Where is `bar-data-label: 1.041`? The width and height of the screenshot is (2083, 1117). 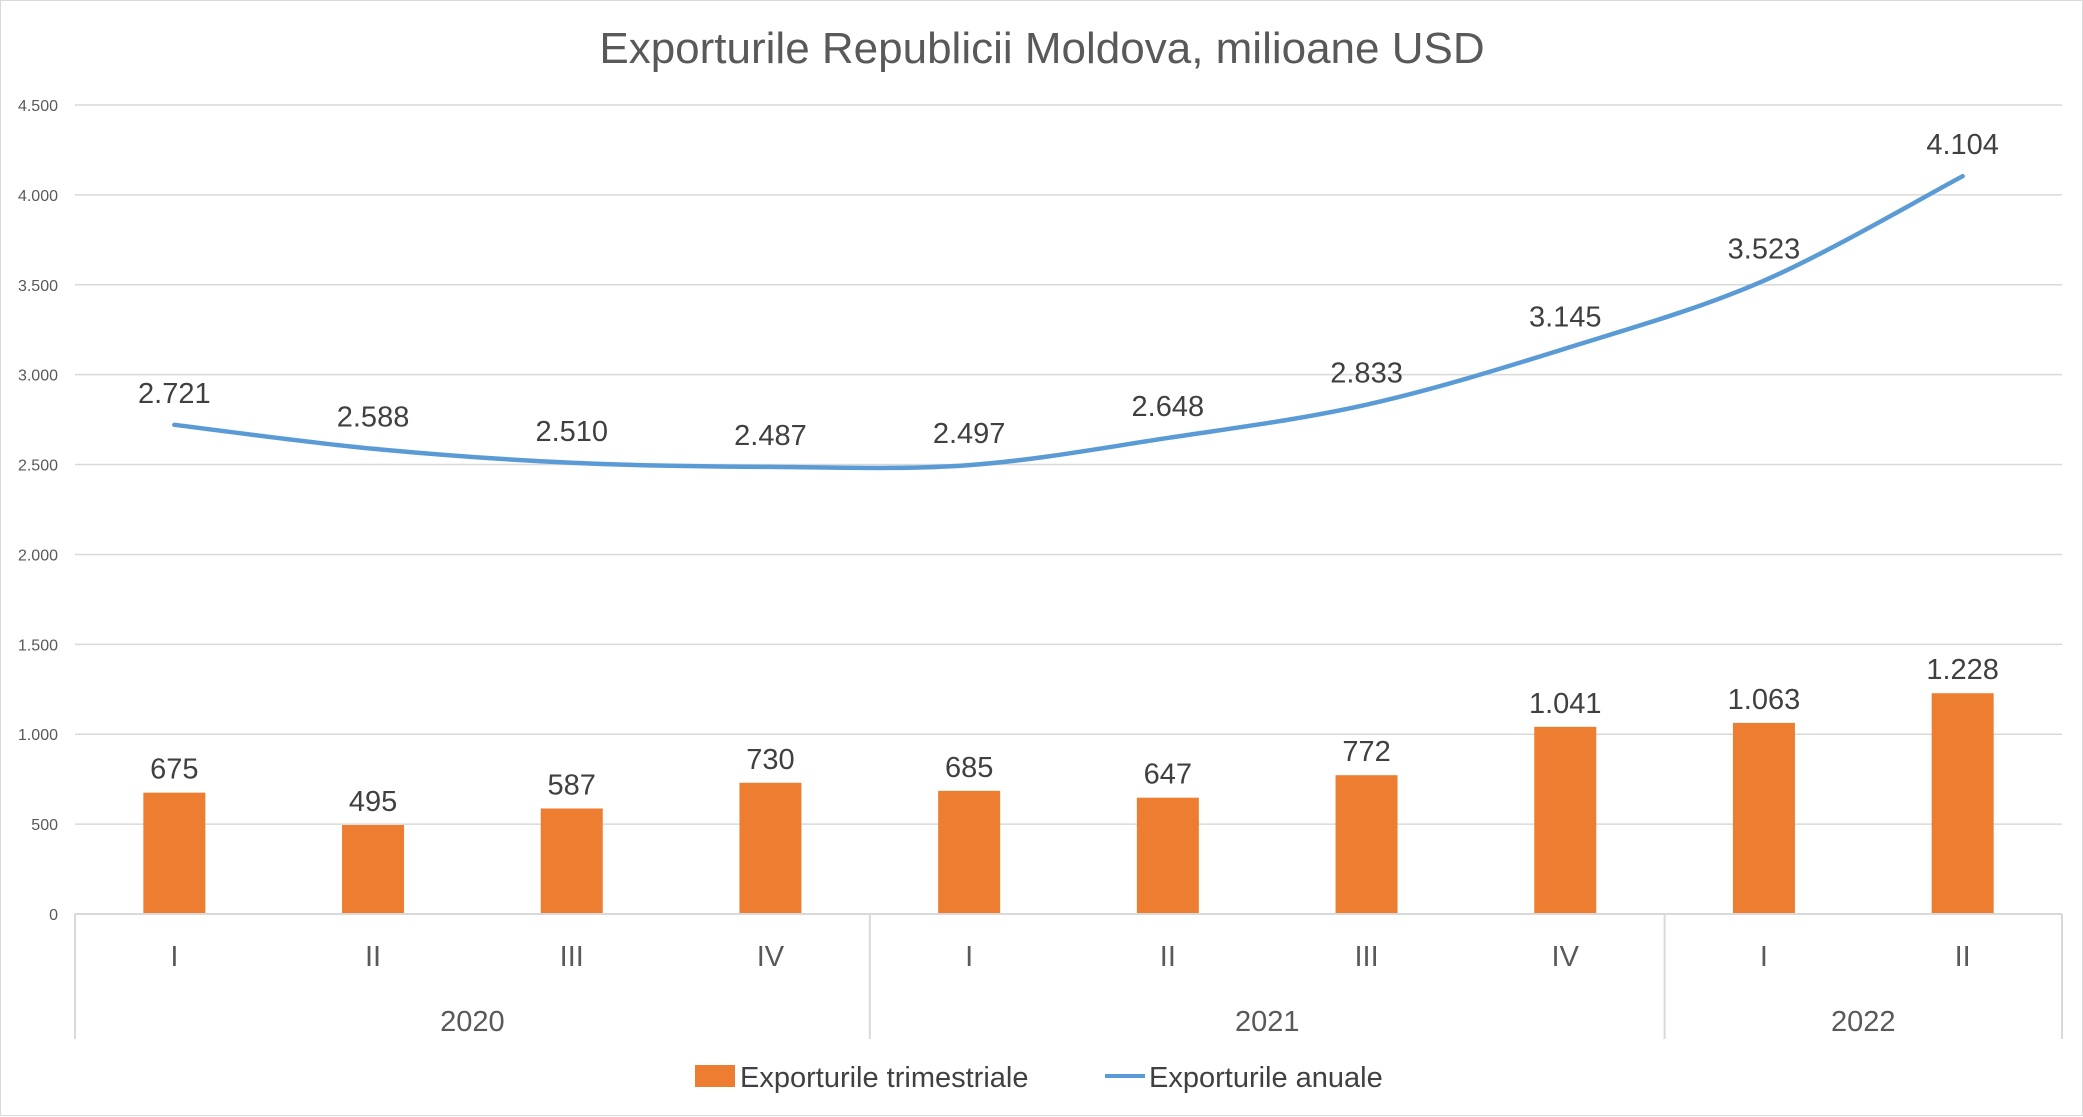
bar-data-label: 1.041 is located at coordinates (1565, 704).